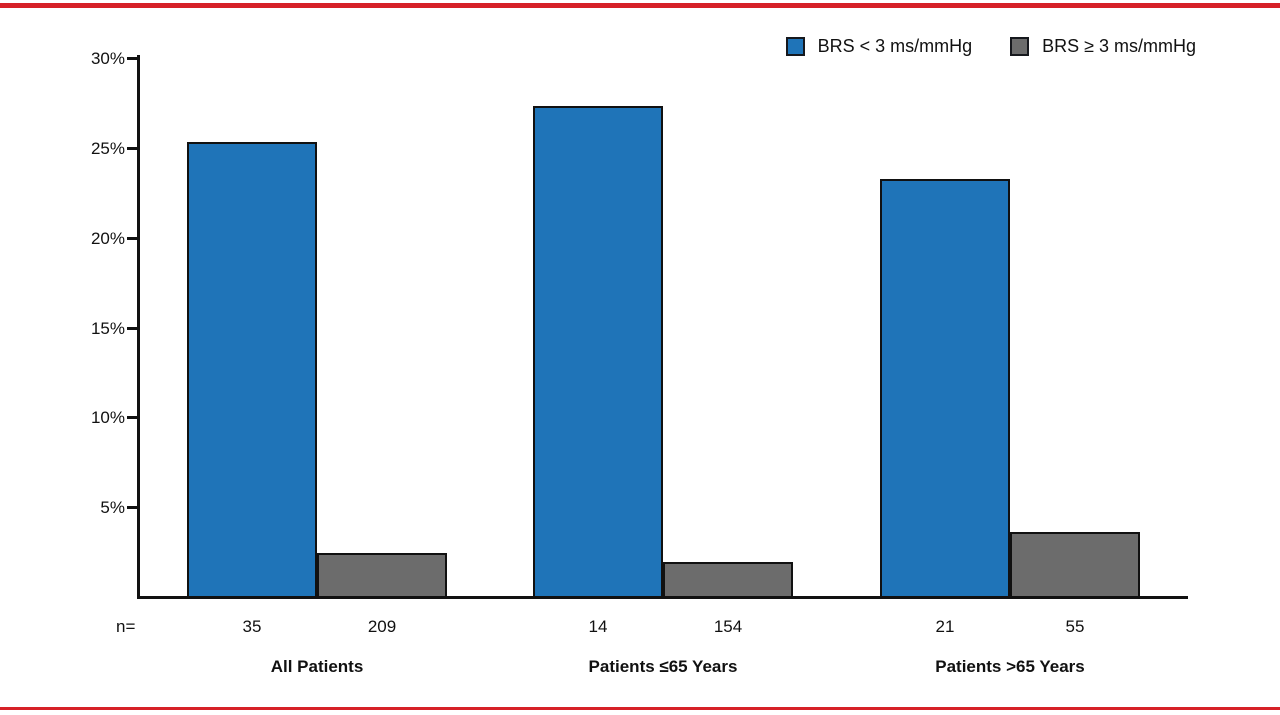 The image size is (1280, 715). What do you see at coordinates (990, 46) in the screenshot?
I see `chart-legend: BRS < 3 ms/mmHg BRS ≥ 3 ms/mmHg` at bounding box center [990, 46].